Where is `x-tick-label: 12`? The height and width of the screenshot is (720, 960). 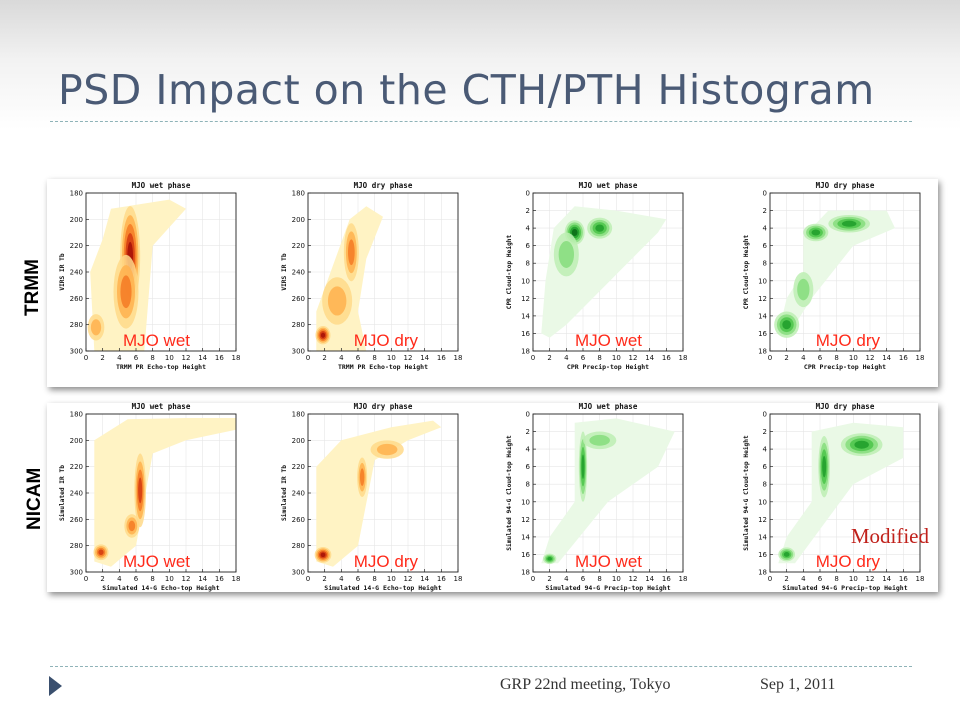
x-tick-label: 12 is located at coordinates (186, 579).